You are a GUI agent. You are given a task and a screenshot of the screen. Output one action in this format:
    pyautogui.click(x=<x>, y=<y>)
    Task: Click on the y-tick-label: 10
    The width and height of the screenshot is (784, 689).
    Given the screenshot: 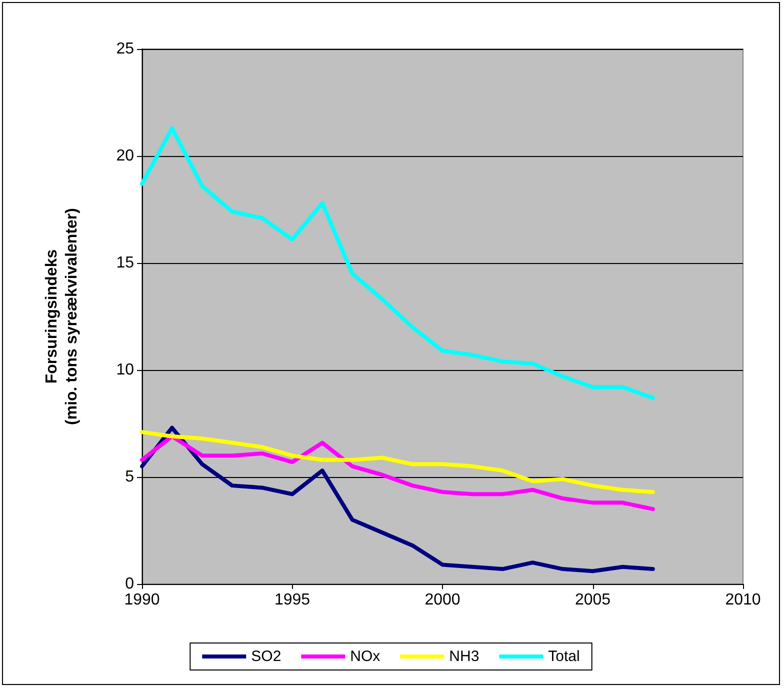 What is the action you would take?
    pyautogui.click(x=125, y=370)
    